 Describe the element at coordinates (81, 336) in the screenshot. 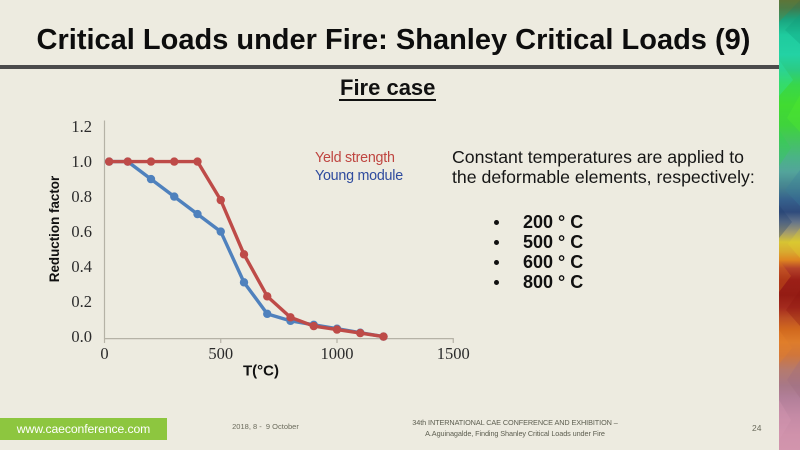

I see `svg-text: 0.0` at that location.